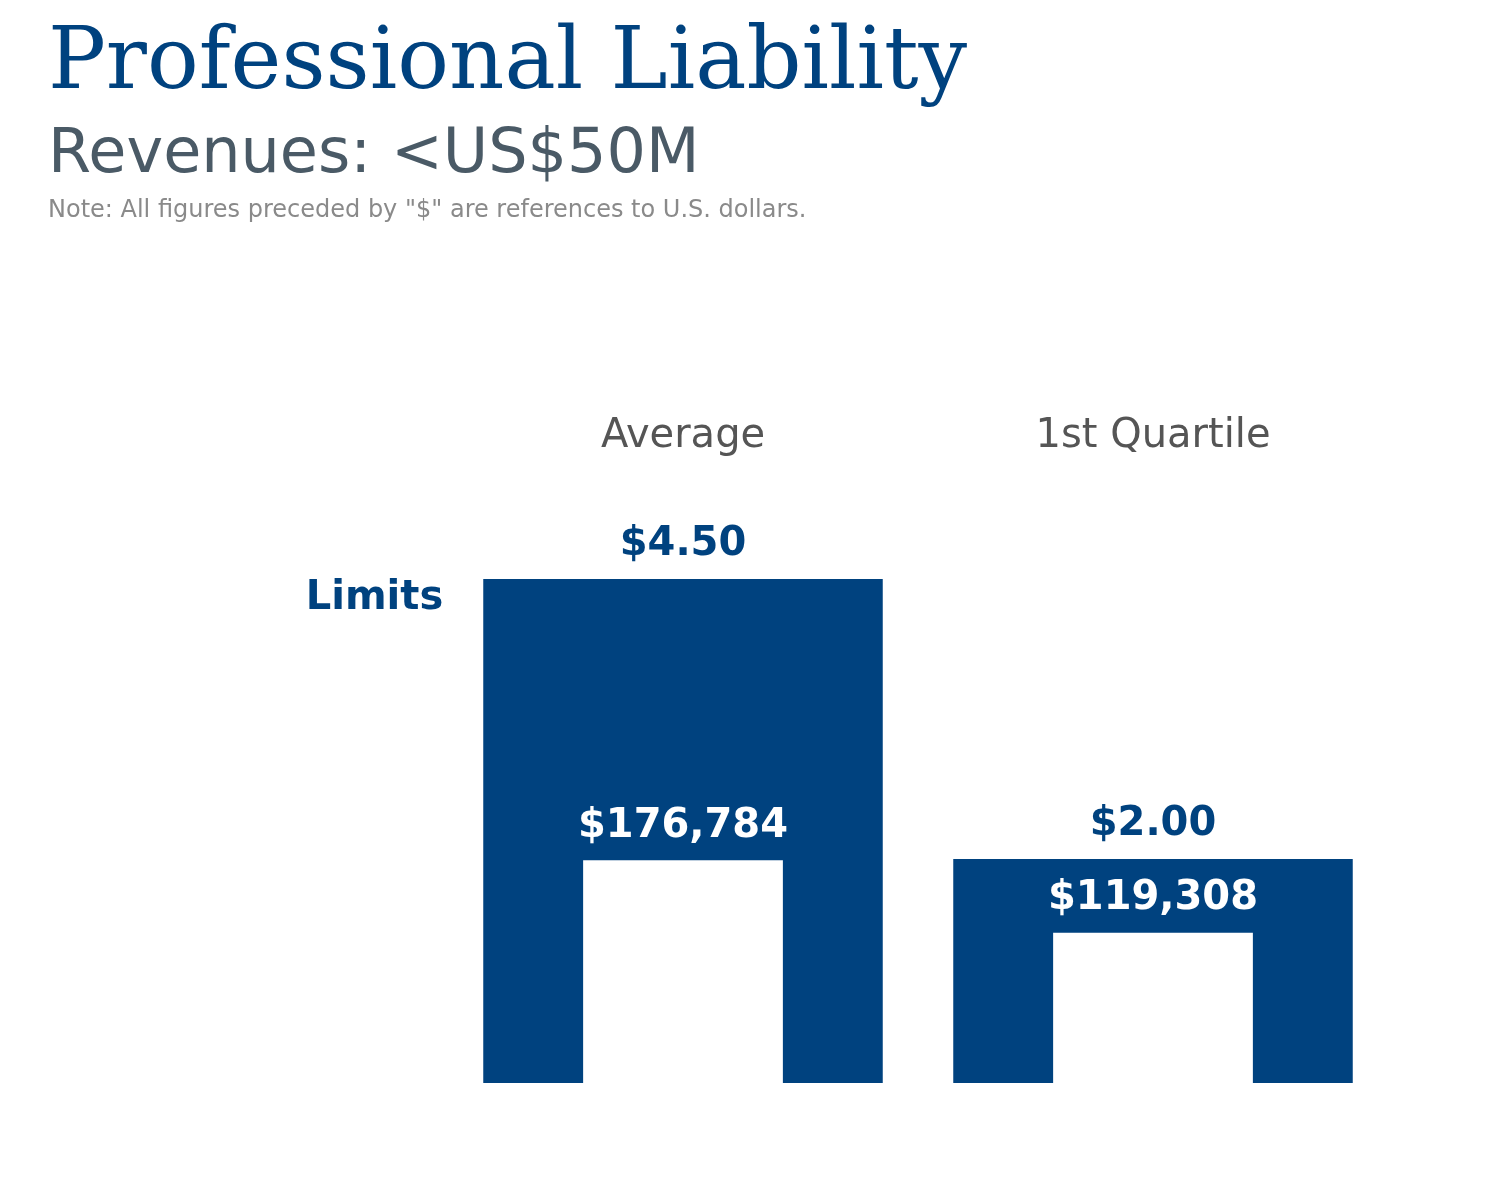 Image resolution: width=1500 pixels, height=1200 pixels. Describe the element at coordinates (683, 541) in the screenshot. I see `data-label: $4.50` at that location.